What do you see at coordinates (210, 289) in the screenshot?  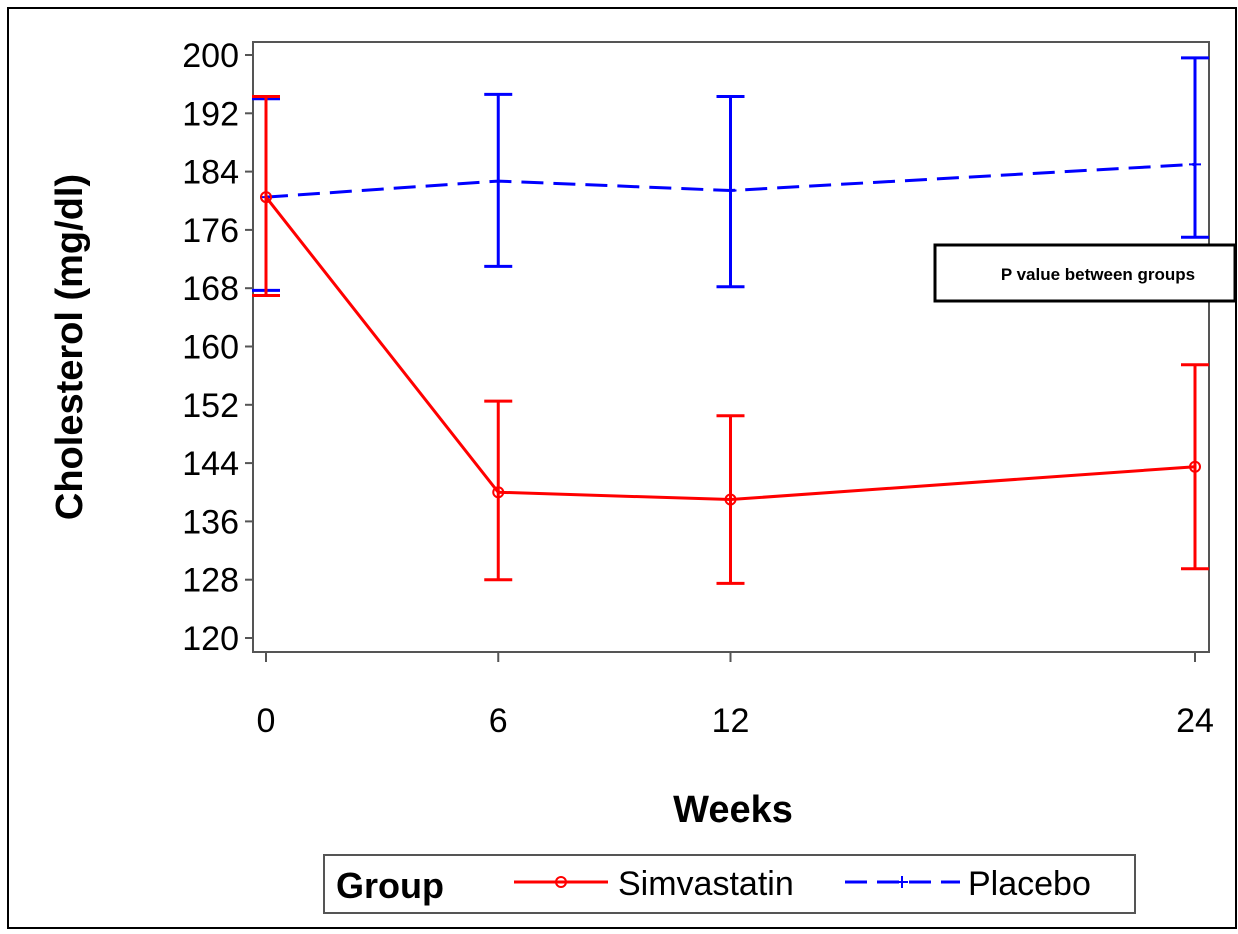 I see `y-tick-label: 168` at bounding box center [210, 289].